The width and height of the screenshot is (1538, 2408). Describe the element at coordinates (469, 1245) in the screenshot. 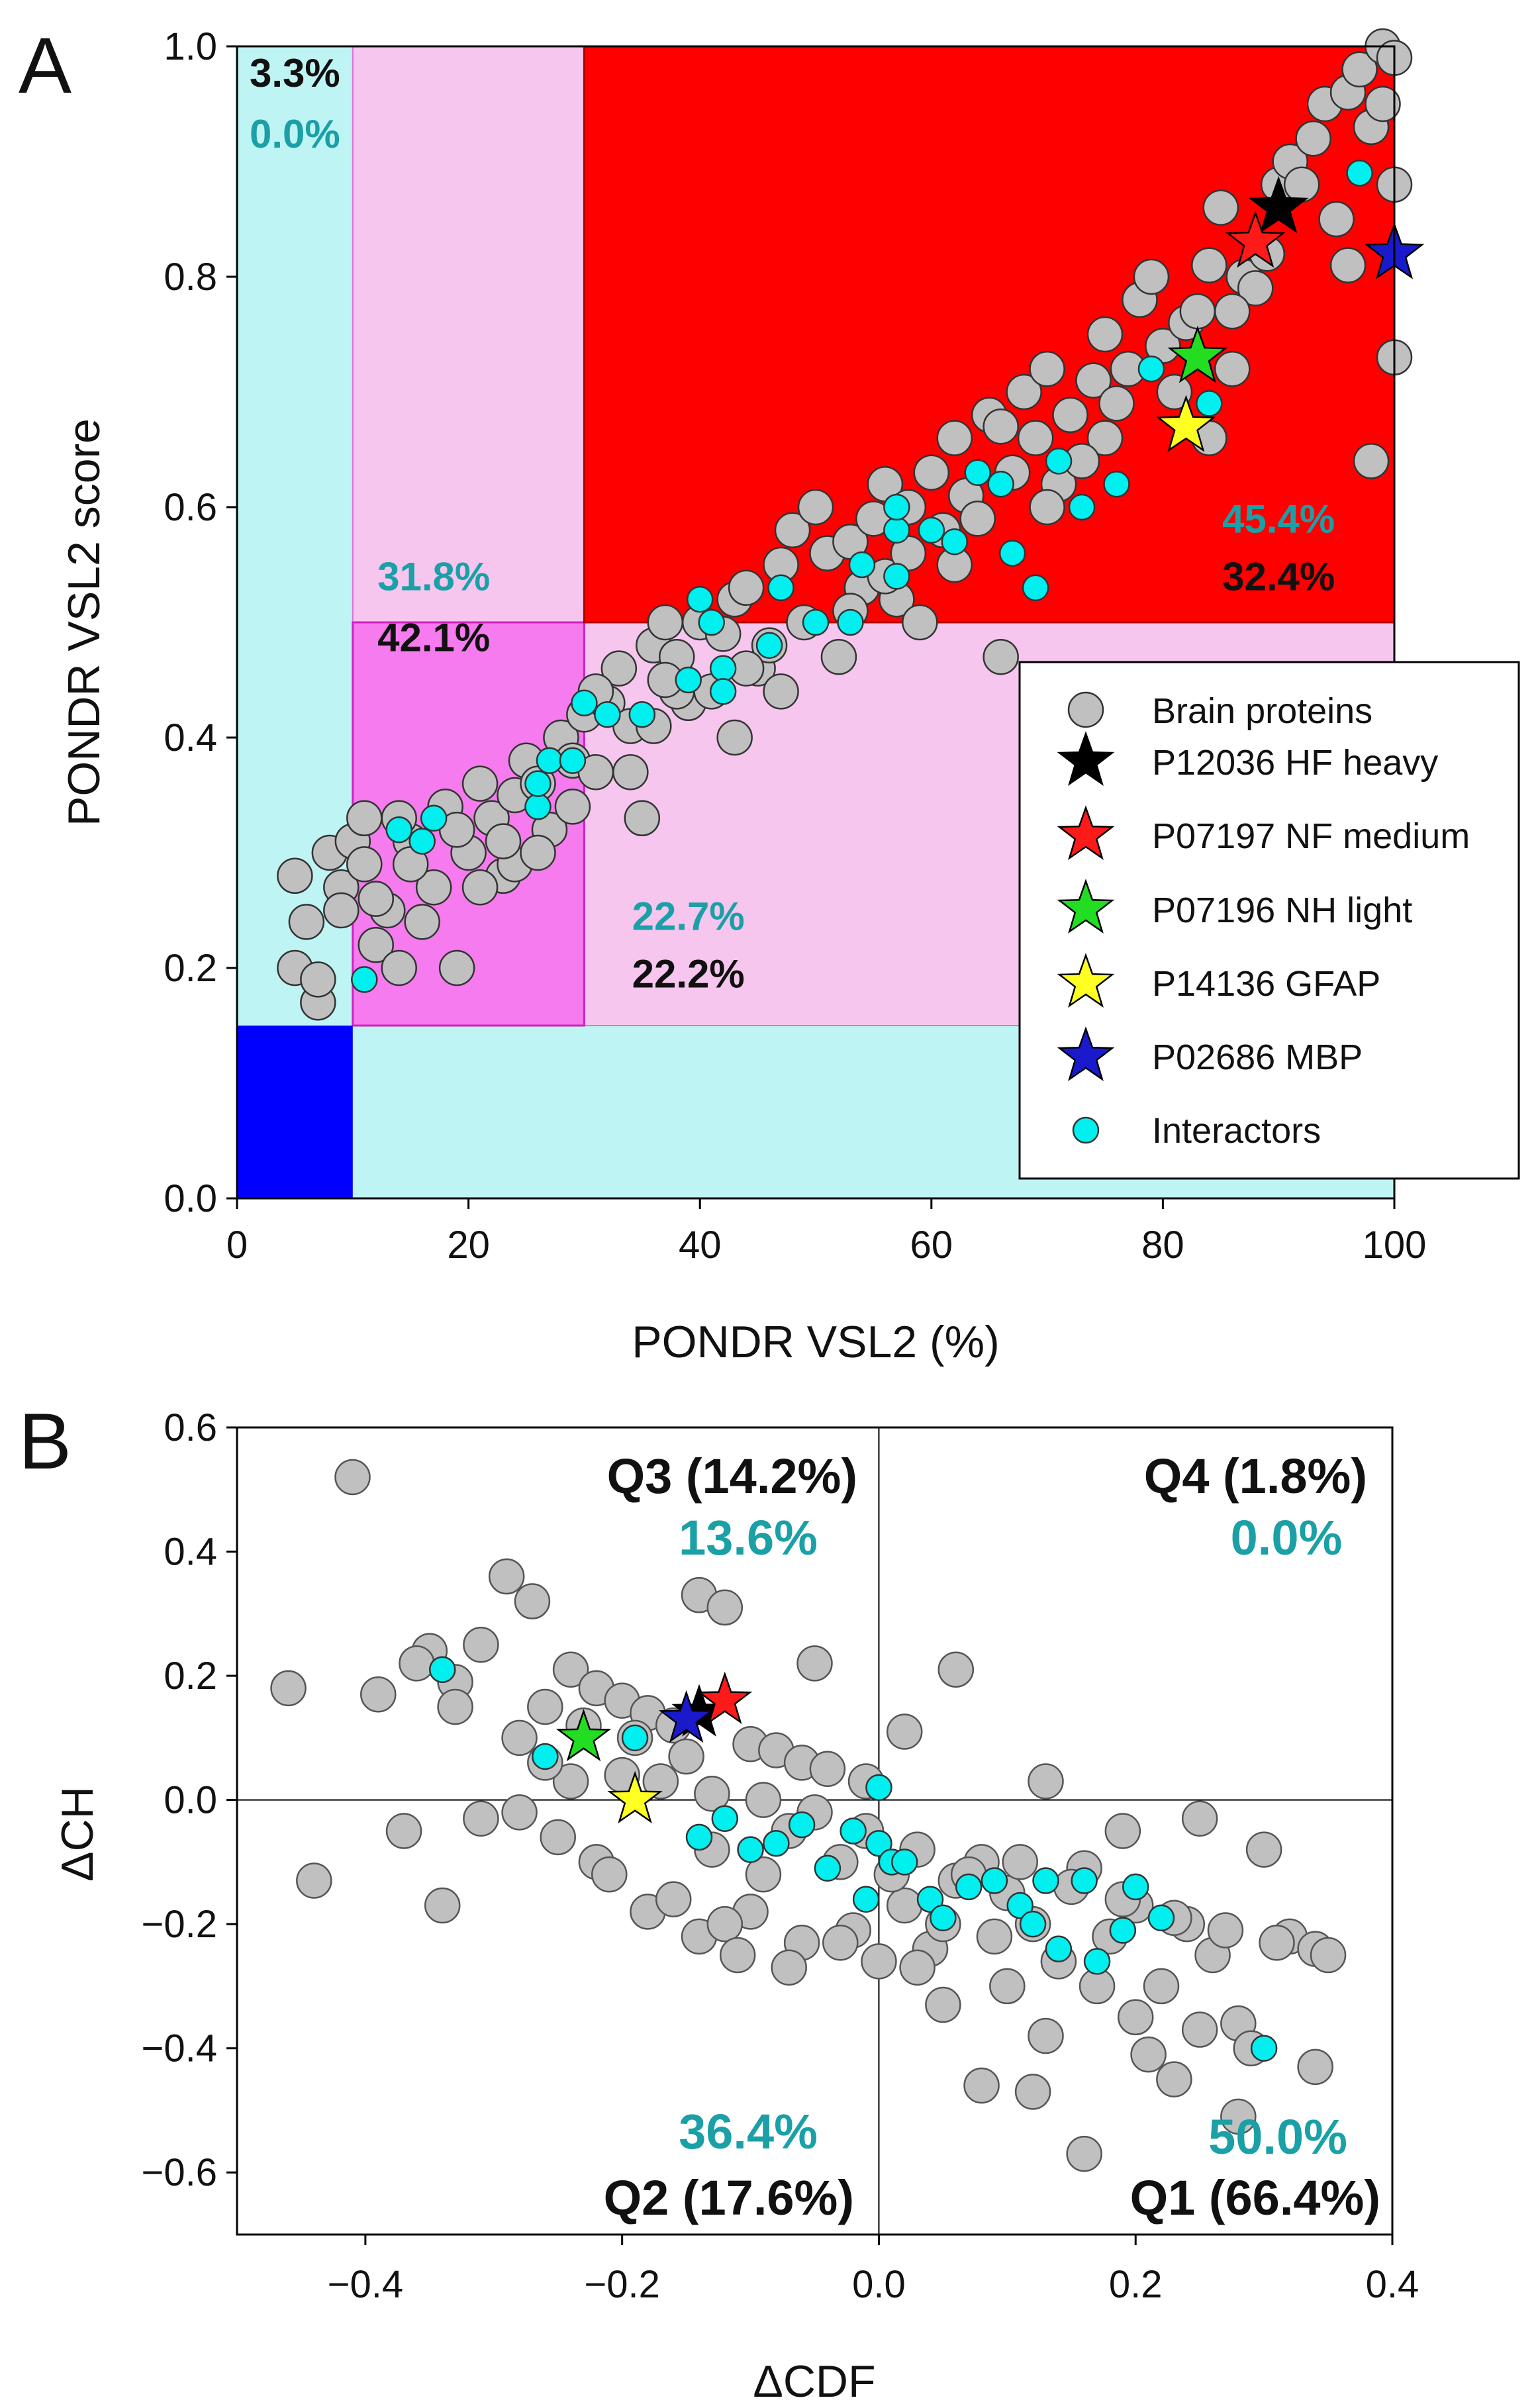

I see `x-tick-label: 20` at that location.